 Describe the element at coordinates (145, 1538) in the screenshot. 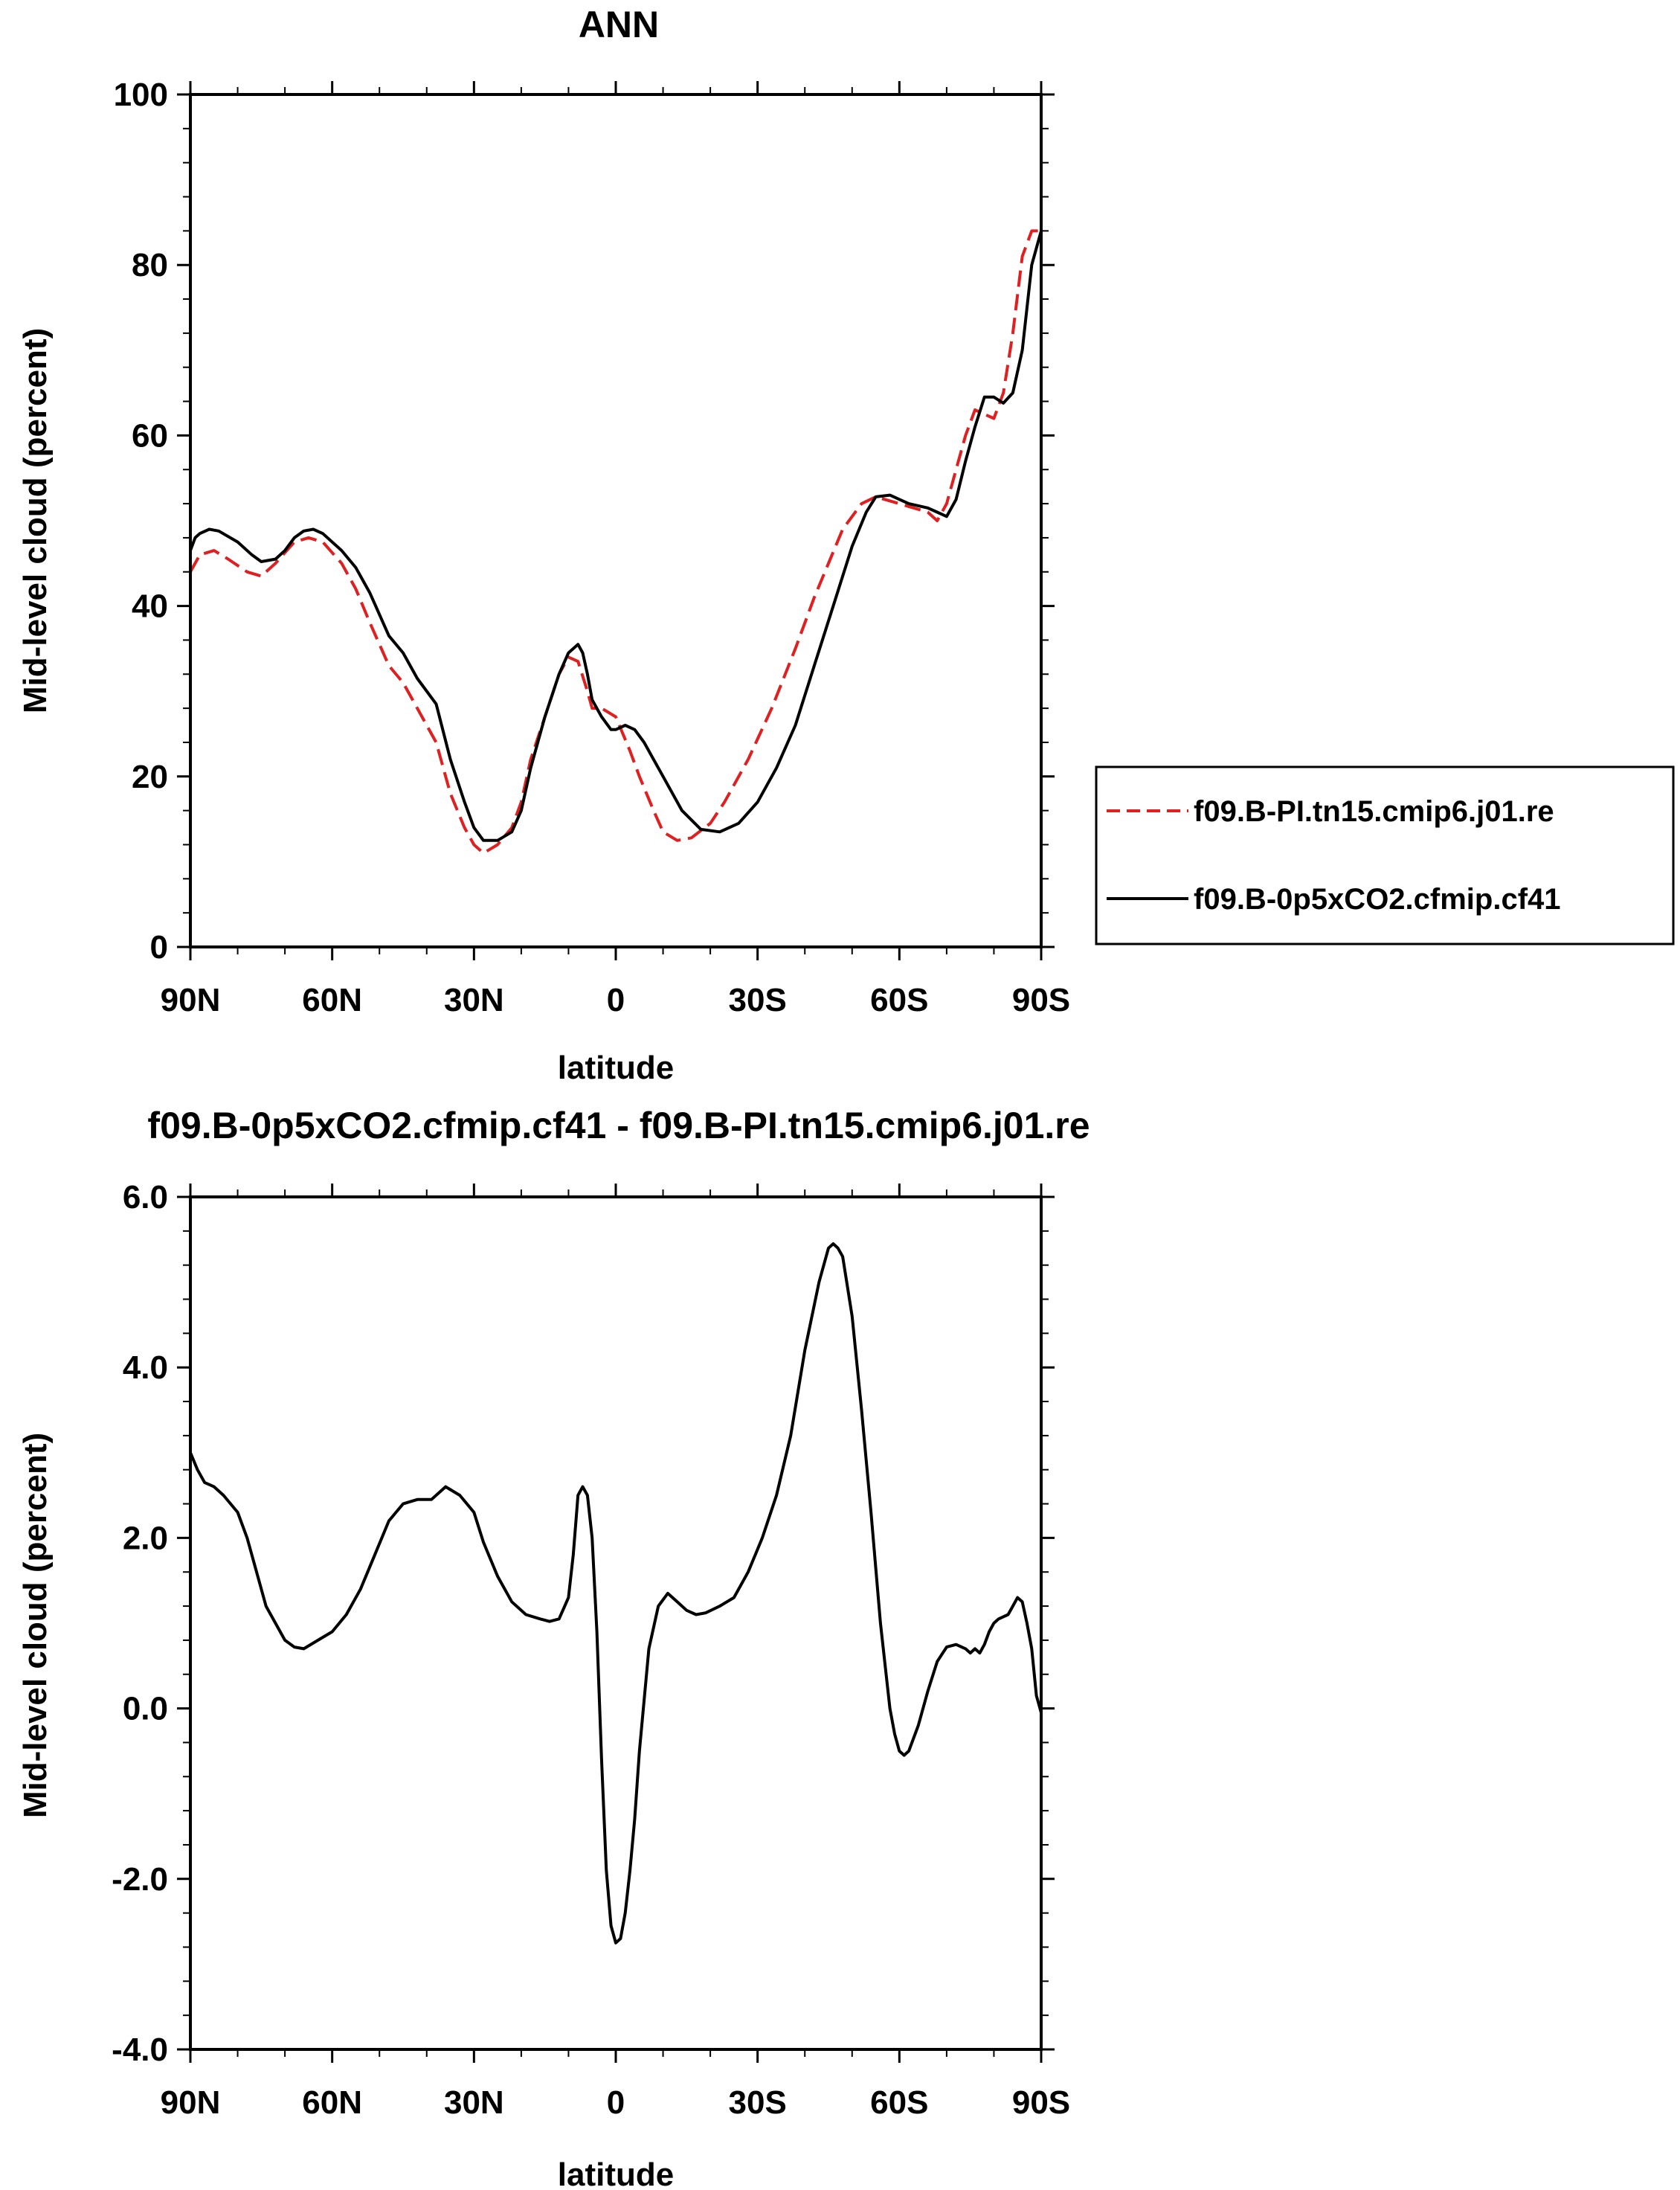

I see `y-tick-label: 2.0` at that location.